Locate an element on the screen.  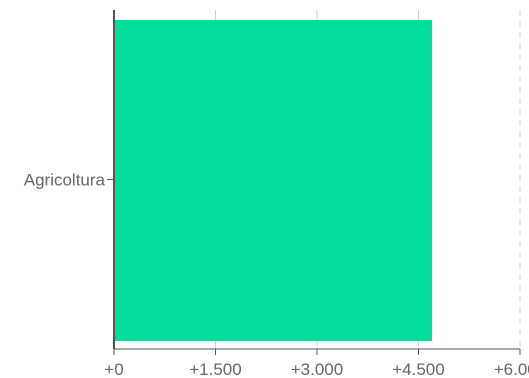
category-label: Agricoltura is located at coordinates (65, 180).